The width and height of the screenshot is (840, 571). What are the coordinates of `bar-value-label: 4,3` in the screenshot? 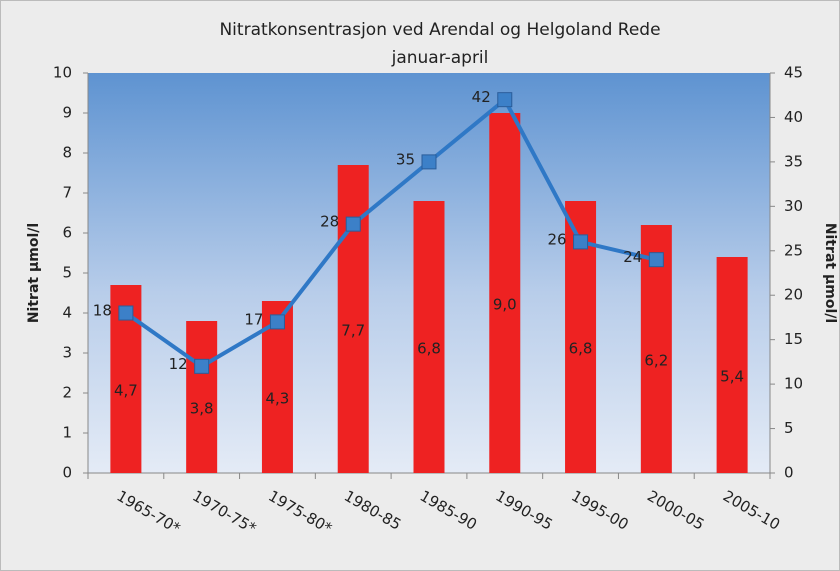 It's located at (278, 399).